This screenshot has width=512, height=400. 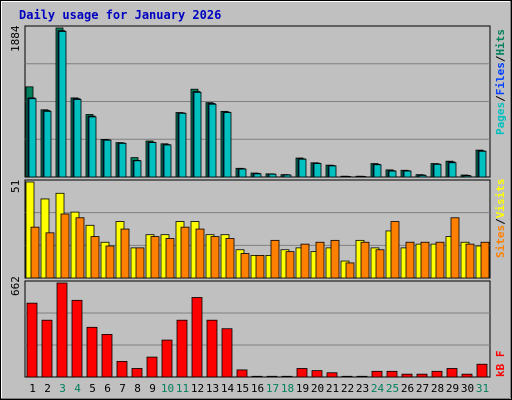 I want to click on x-tick-label: 25, so click(x=392, y=388).